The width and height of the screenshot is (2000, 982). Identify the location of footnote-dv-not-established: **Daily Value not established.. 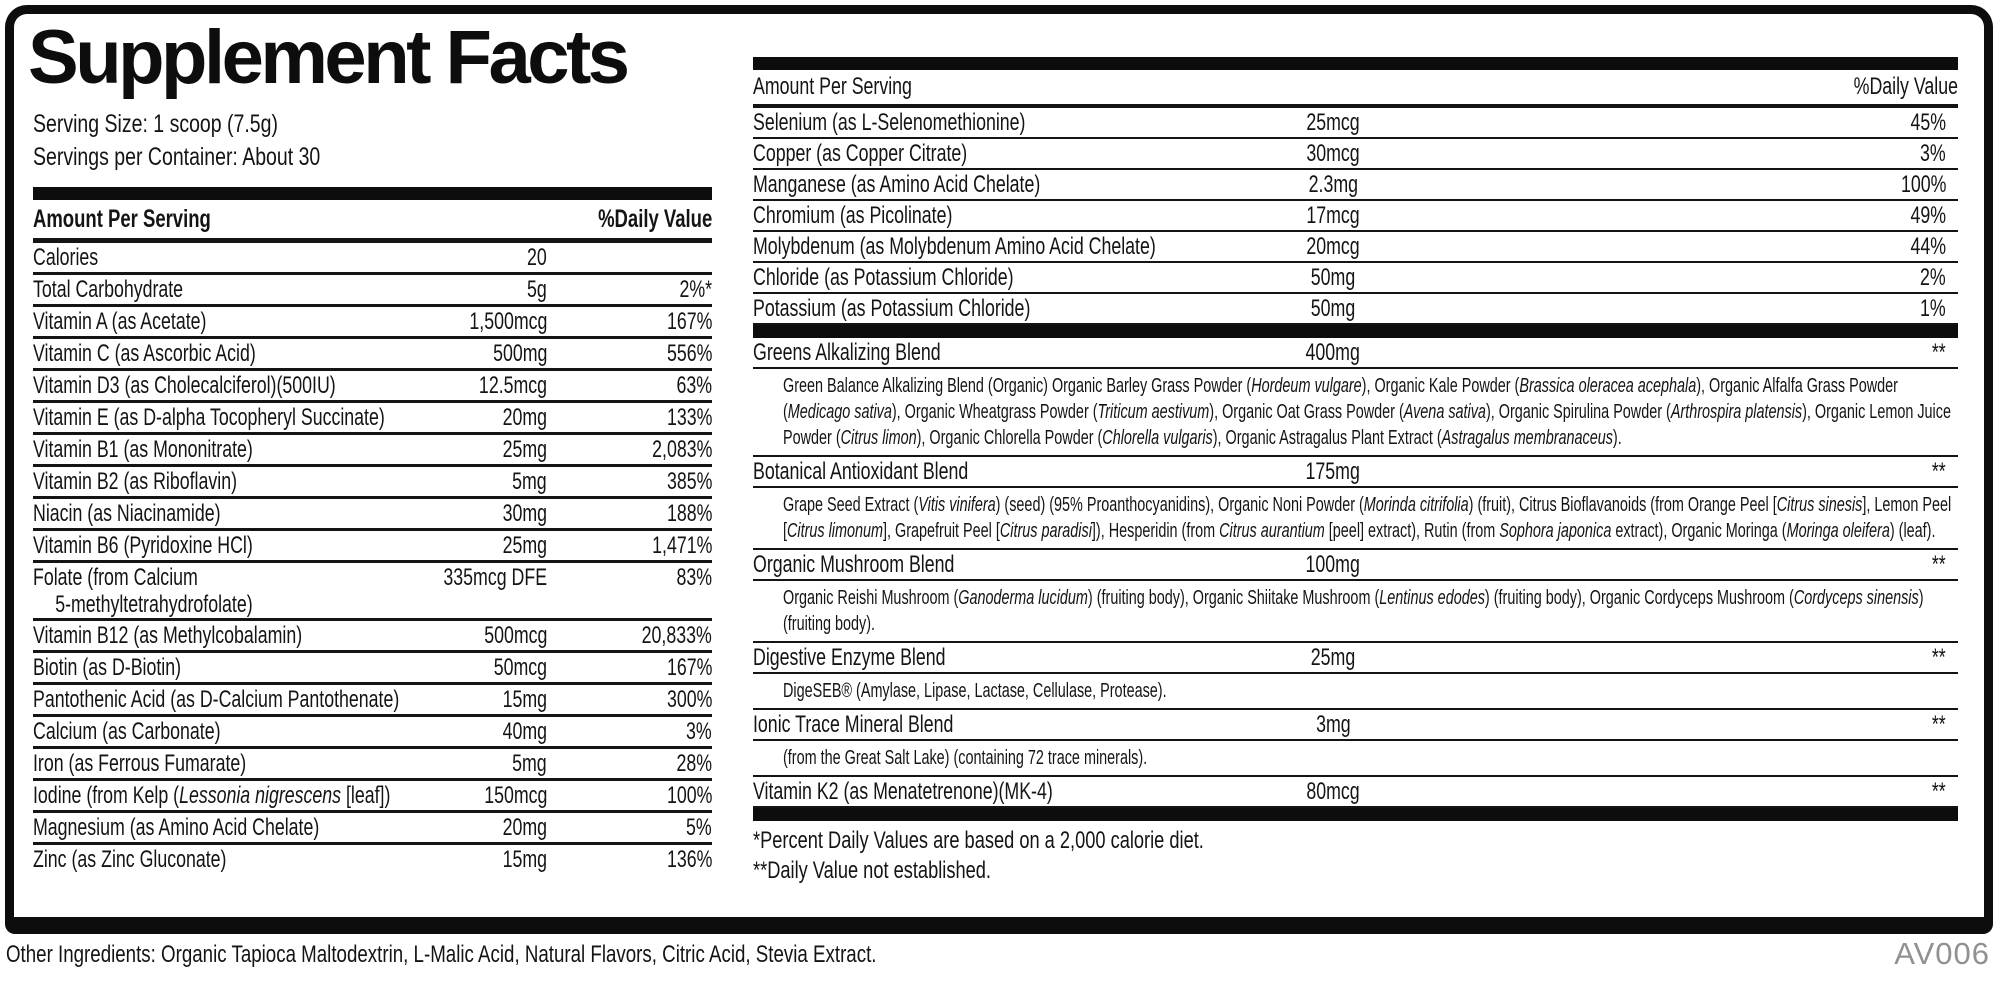
(872, 870).